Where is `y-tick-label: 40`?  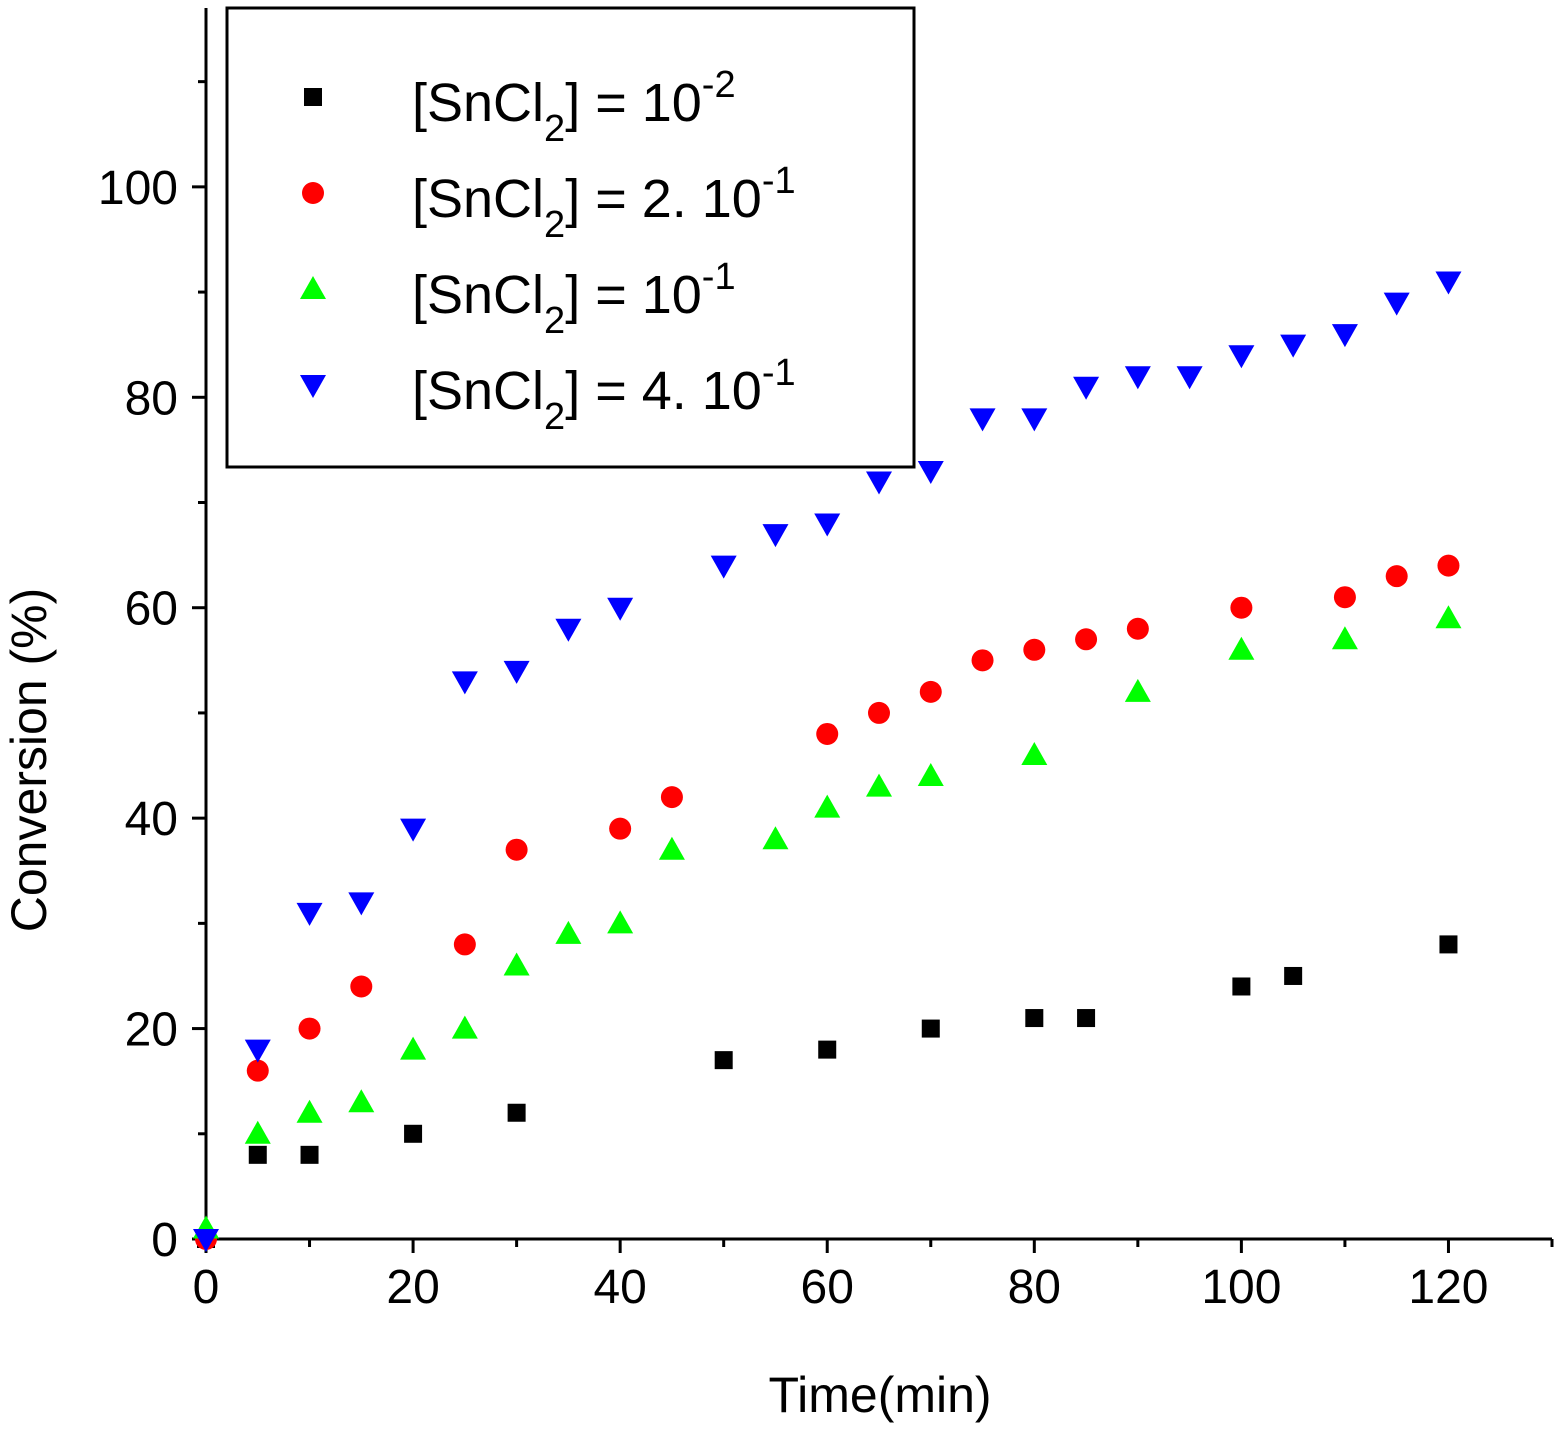 y-tick-label: 40 is located at coordinates (151, 819).